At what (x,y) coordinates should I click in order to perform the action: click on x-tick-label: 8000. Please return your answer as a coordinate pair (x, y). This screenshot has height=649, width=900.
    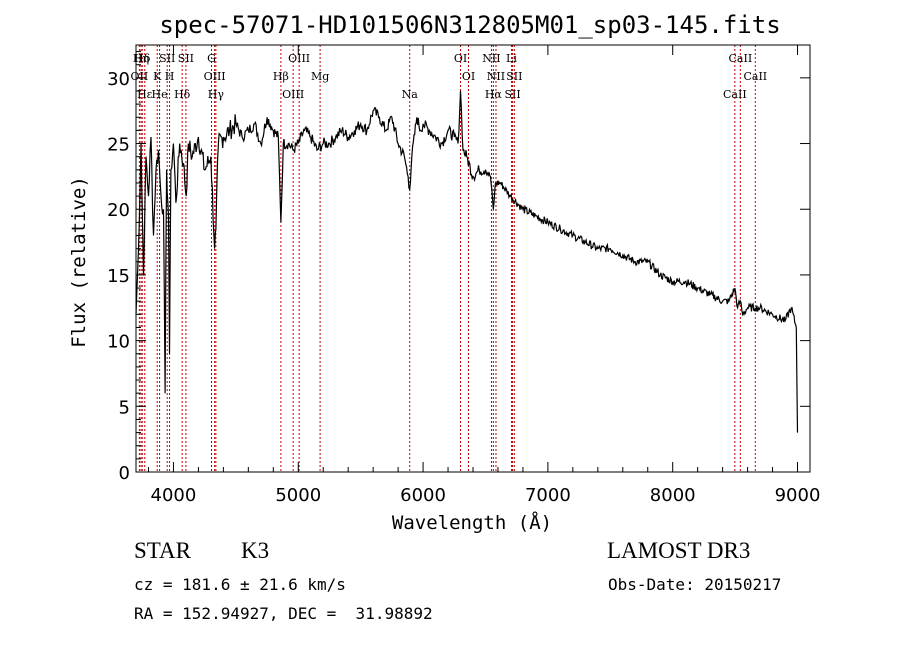
    Looking at the image, I should click on (673, 495).